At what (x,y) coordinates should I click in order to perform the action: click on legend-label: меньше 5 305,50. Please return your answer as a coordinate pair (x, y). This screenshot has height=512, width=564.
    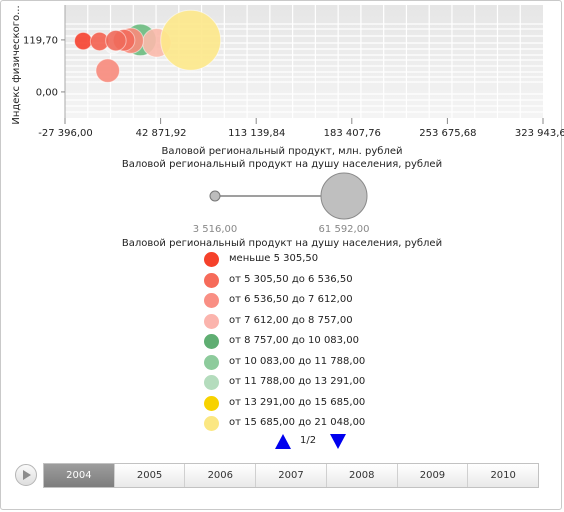
    Looking at the image, I should click on (274, 258).